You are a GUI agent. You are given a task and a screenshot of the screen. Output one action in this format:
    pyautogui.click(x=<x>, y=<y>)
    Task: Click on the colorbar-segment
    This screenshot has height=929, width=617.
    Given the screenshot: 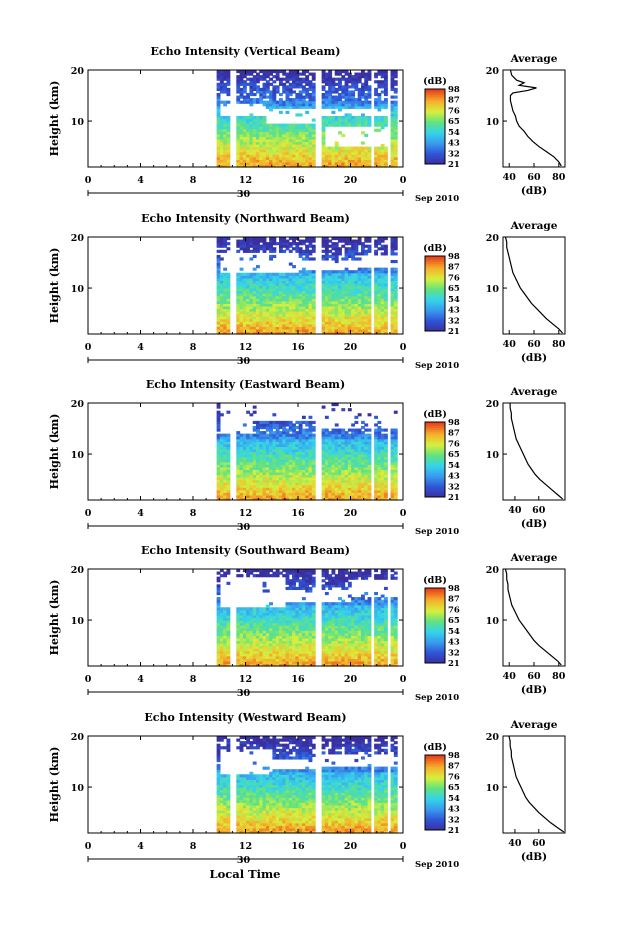 What is the action you would take?
    pyautogui.click(x=435, y=264)
    